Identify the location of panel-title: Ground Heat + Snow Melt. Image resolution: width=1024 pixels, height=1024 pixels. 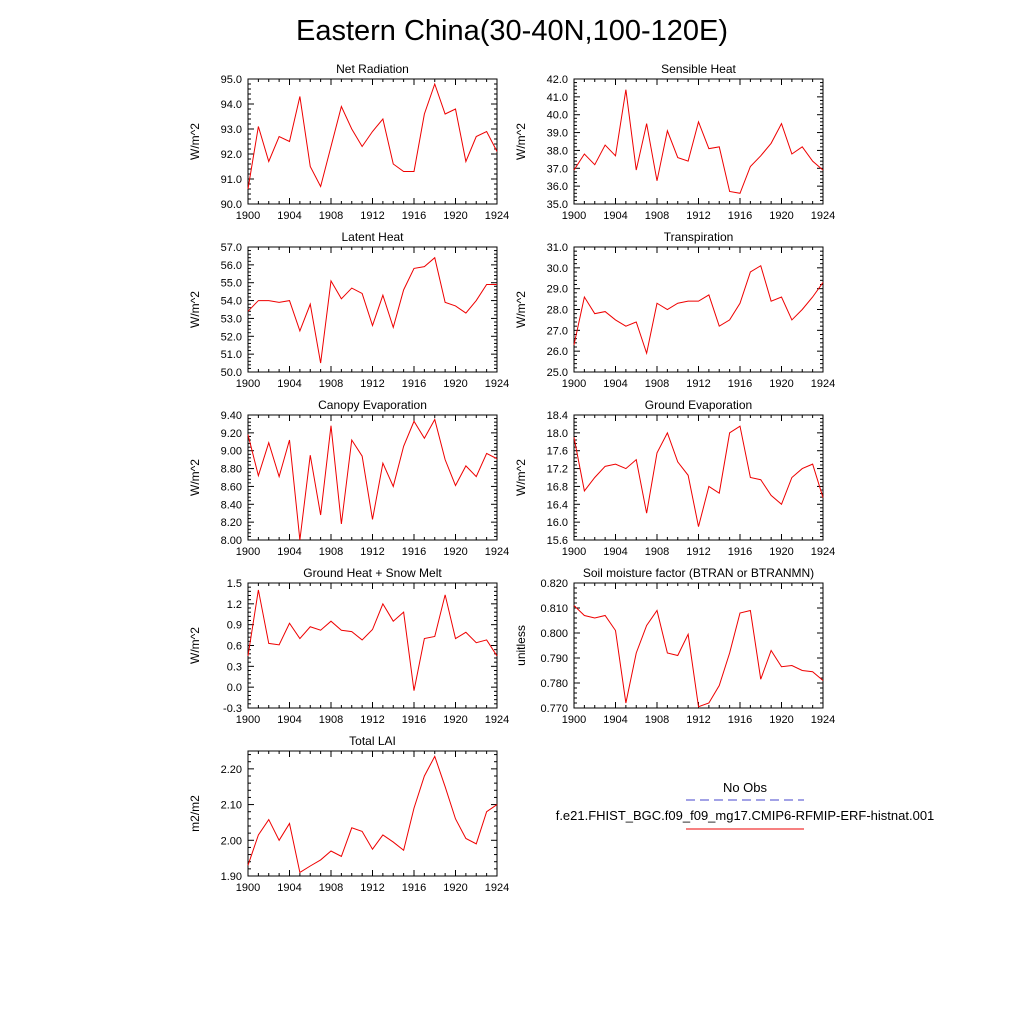
(372, 573).